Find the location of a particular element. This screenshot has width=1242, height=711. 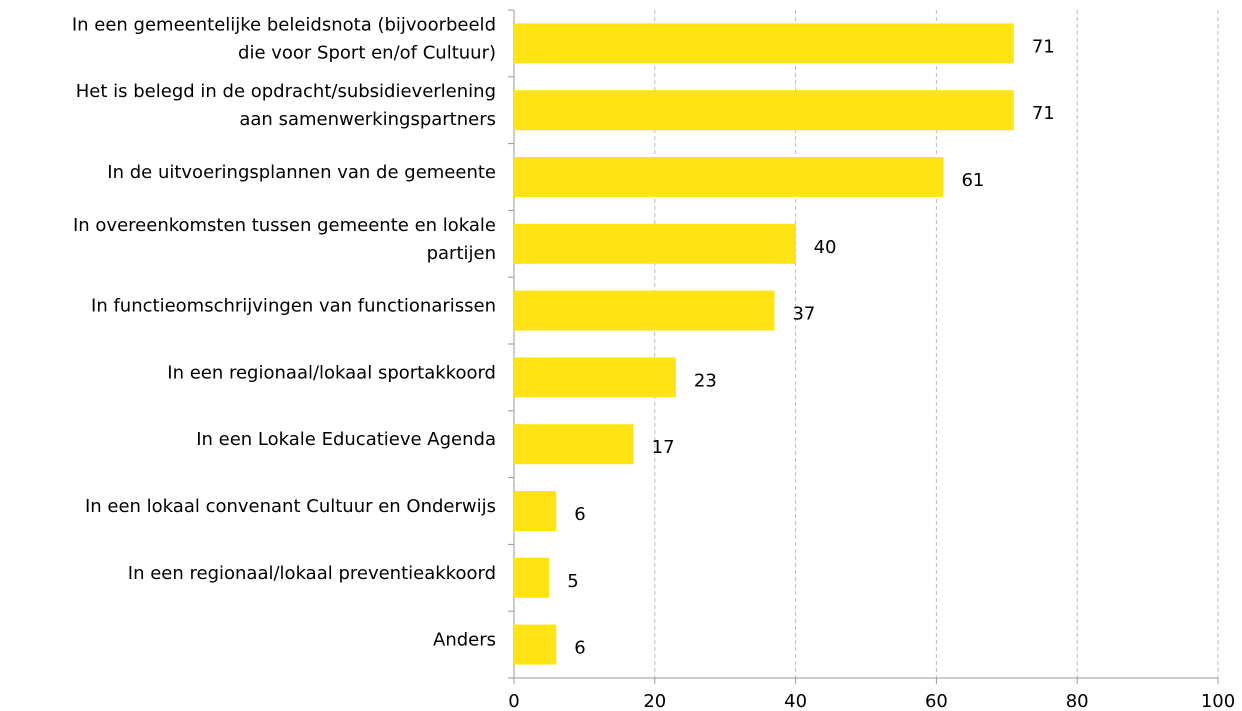

value-label: 37 is located at coordinates (803, 314).